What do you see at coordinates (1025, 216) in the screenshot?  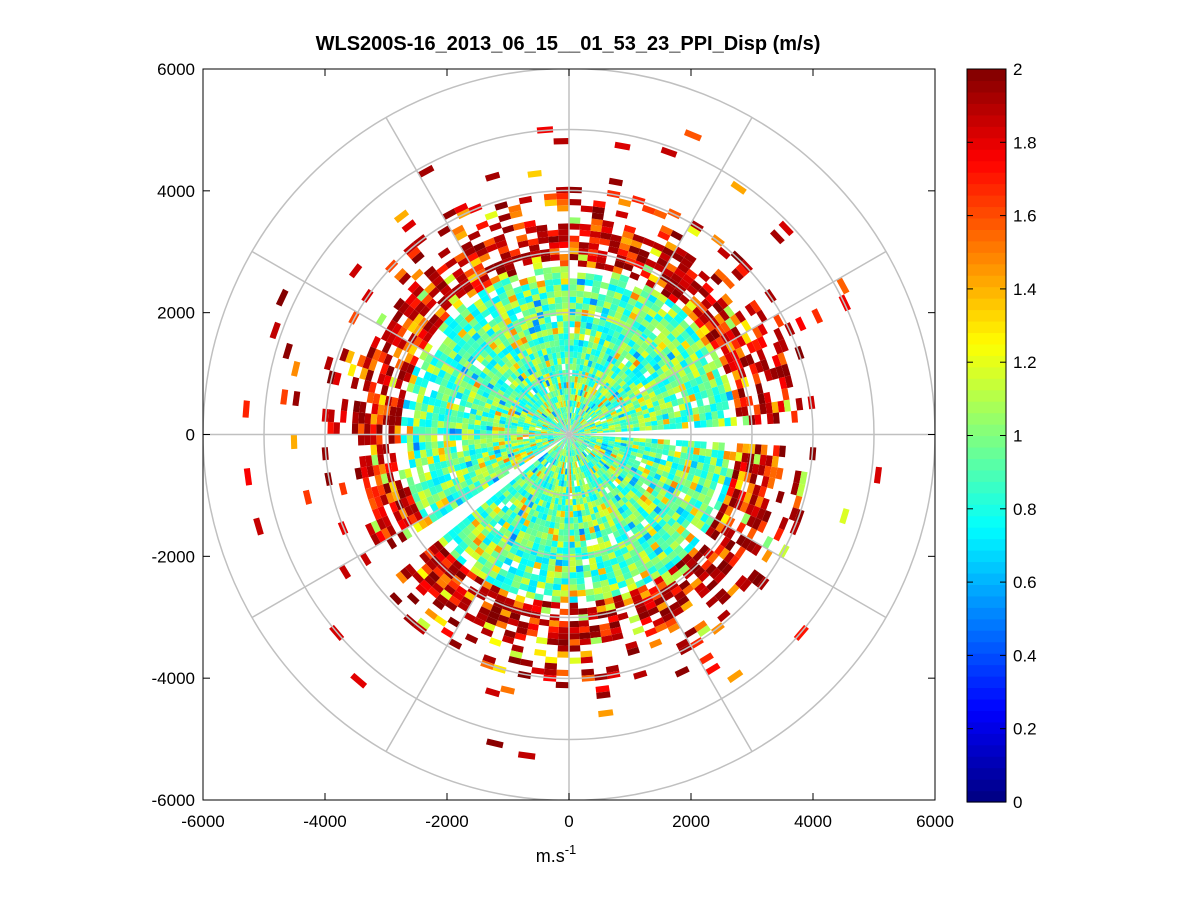 I see `colorbar-tick-label: 1.6` at bounding box center [1025, 216].